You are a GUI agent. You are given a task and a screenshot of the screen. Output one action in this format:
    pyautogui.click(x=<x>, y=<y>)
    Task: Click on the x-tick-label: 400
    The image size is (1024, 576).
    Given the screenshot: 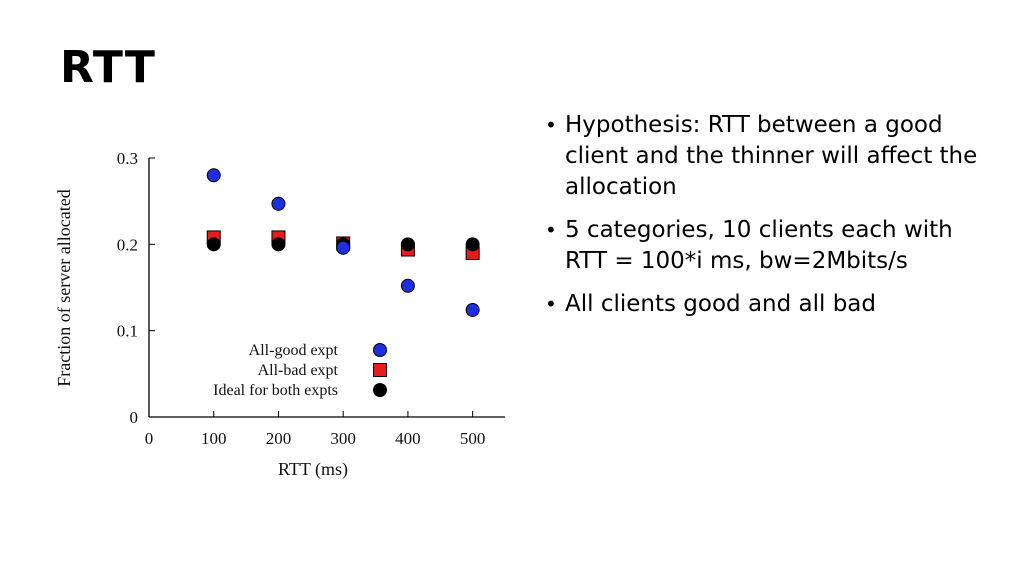 What is the action you would take?
    pyautogui.click(x=408, y=438)
    